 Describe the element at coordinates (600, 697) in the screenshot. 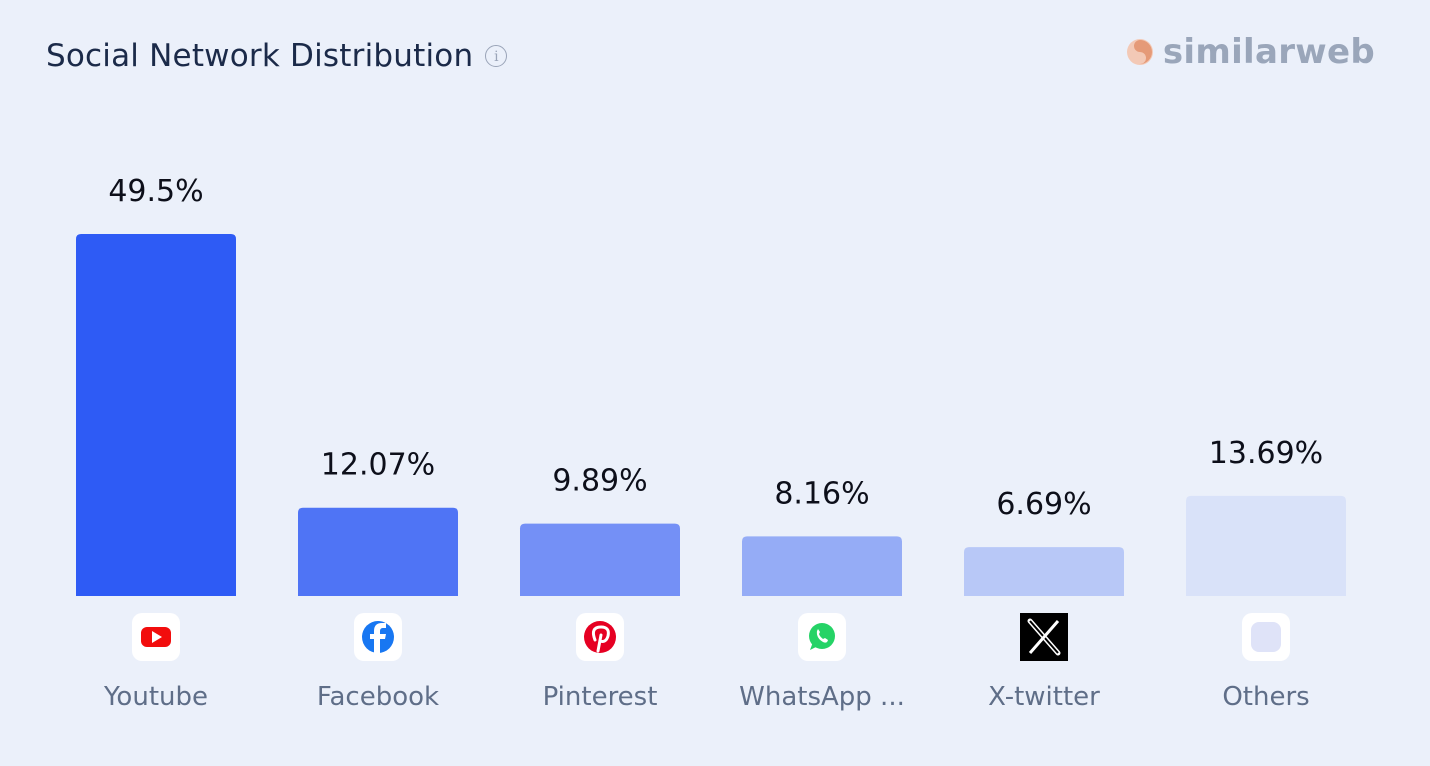

I see `category-label: Pinterest` at that location.